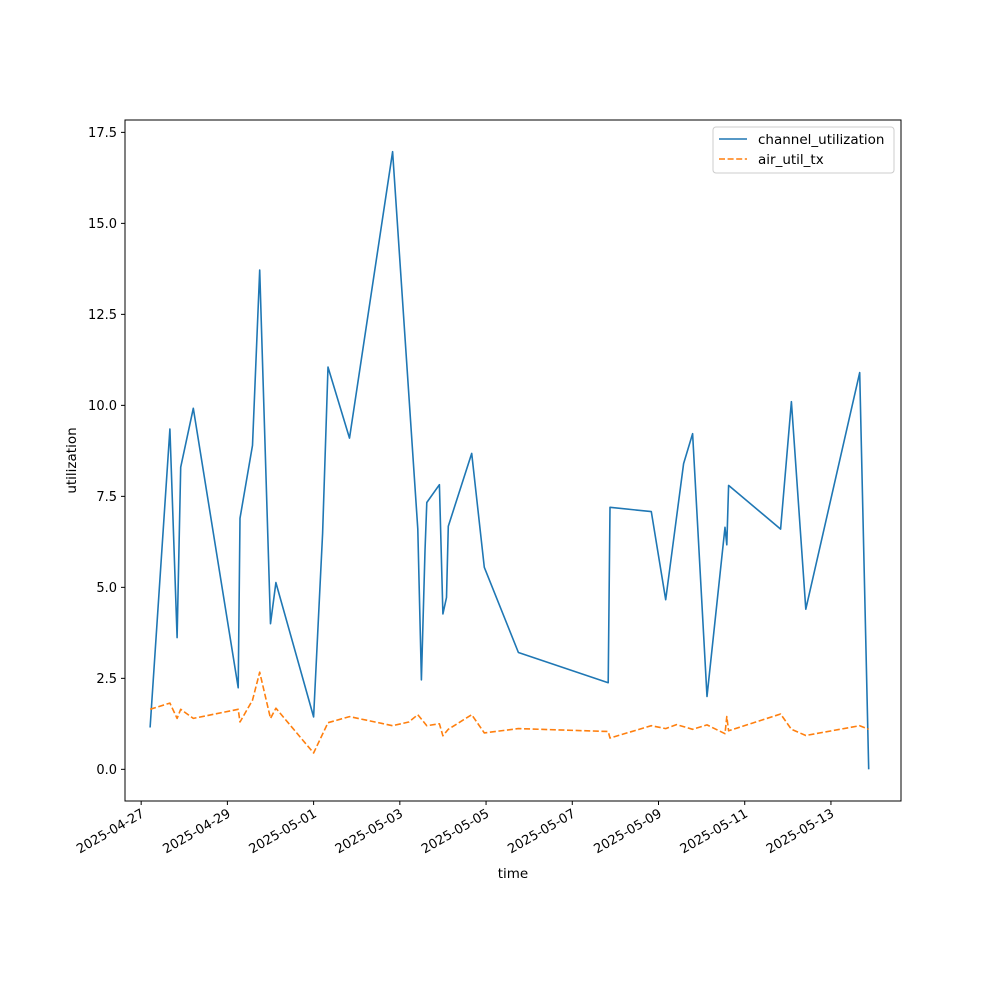 The width and height of the screenshot is (1000, 1000). I want to click on series-line-air_util_tx, so click(509, 712).